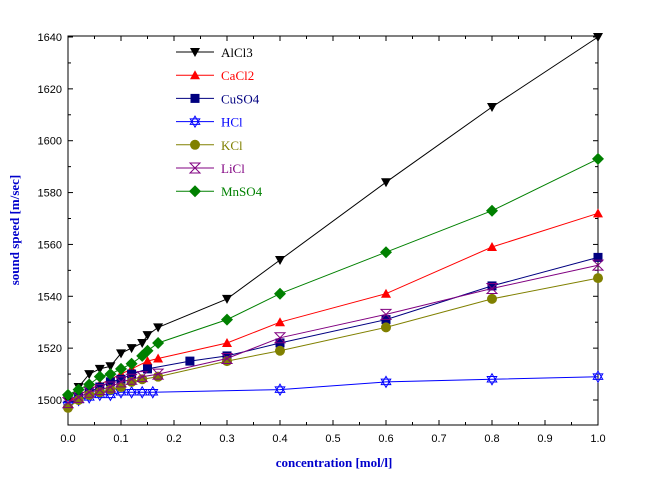 The height and width of the screenshot is (477, 650). Describe the element at coordinates (210, 168) in the screenshot. I see `legend-item-licl: LiCl` at that location.